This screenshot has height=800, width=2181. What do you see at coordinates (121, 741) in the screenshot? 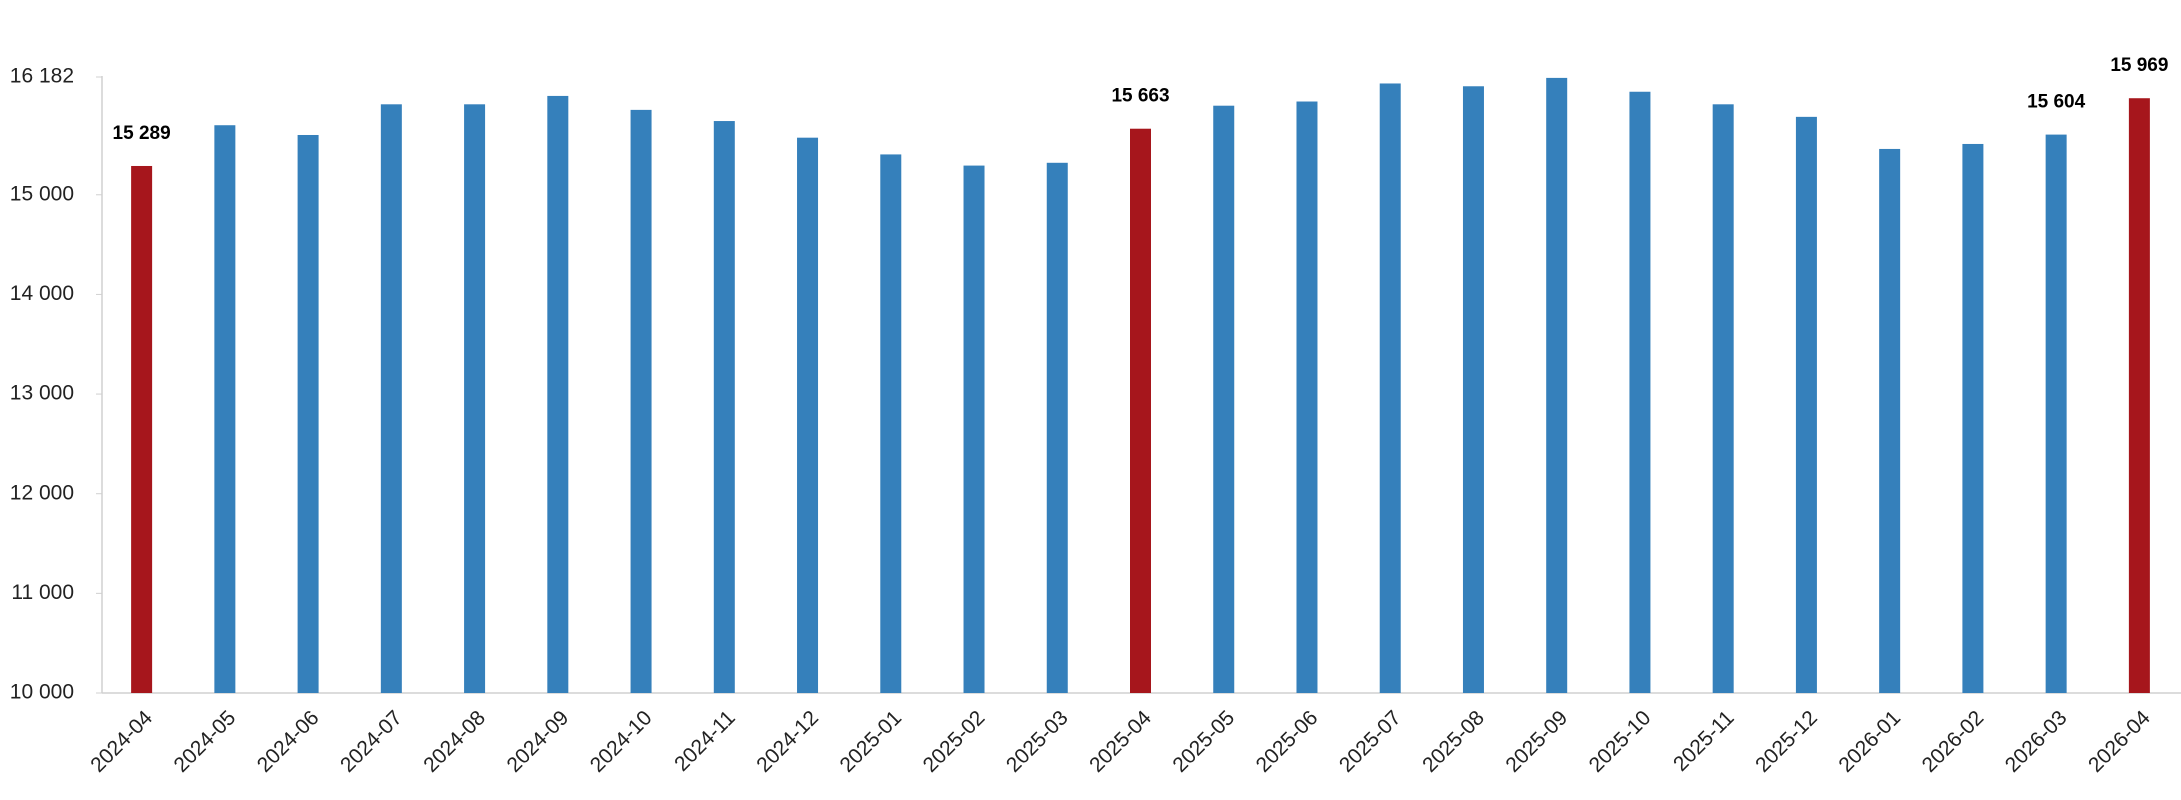
I see `x-tick-label: 2024-04` at bounding box center [121, 741].